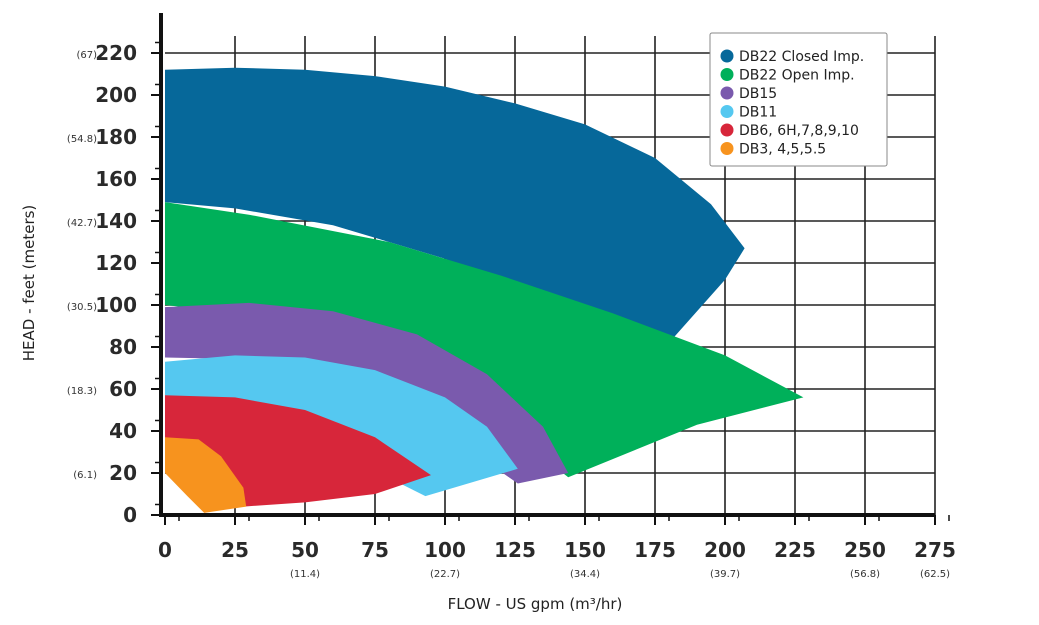 The image size is (1039, 625). I want to click on y-tick-label: 20, so click(123, 473).